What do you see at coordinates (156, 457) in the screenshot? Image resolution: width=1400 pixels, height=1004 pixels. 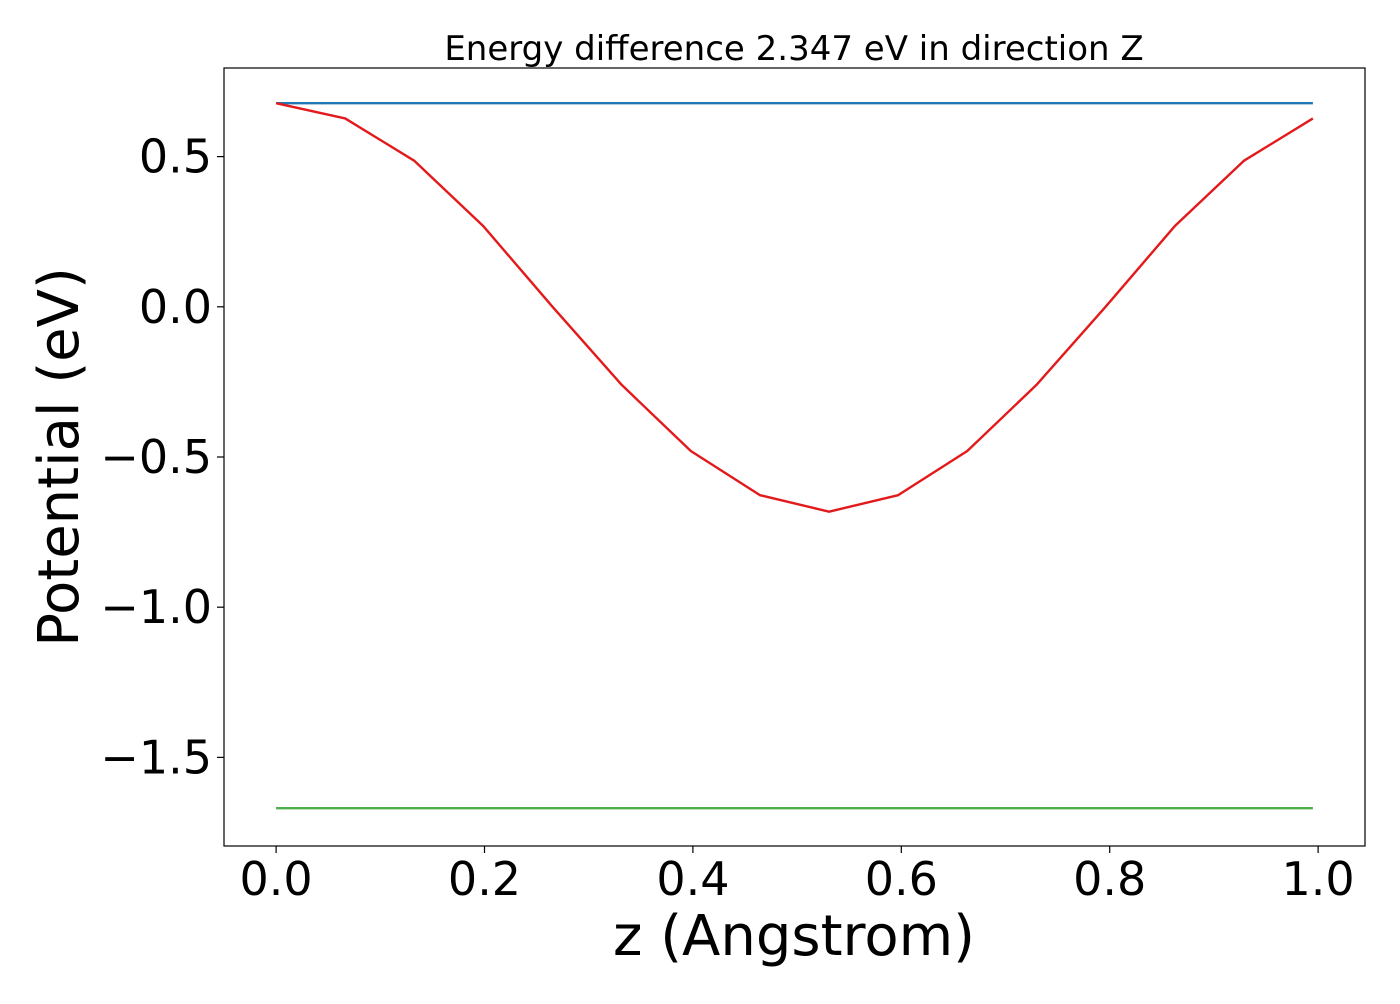 I see `y-tick-label: −0.5` at bounding box center [156, 457].